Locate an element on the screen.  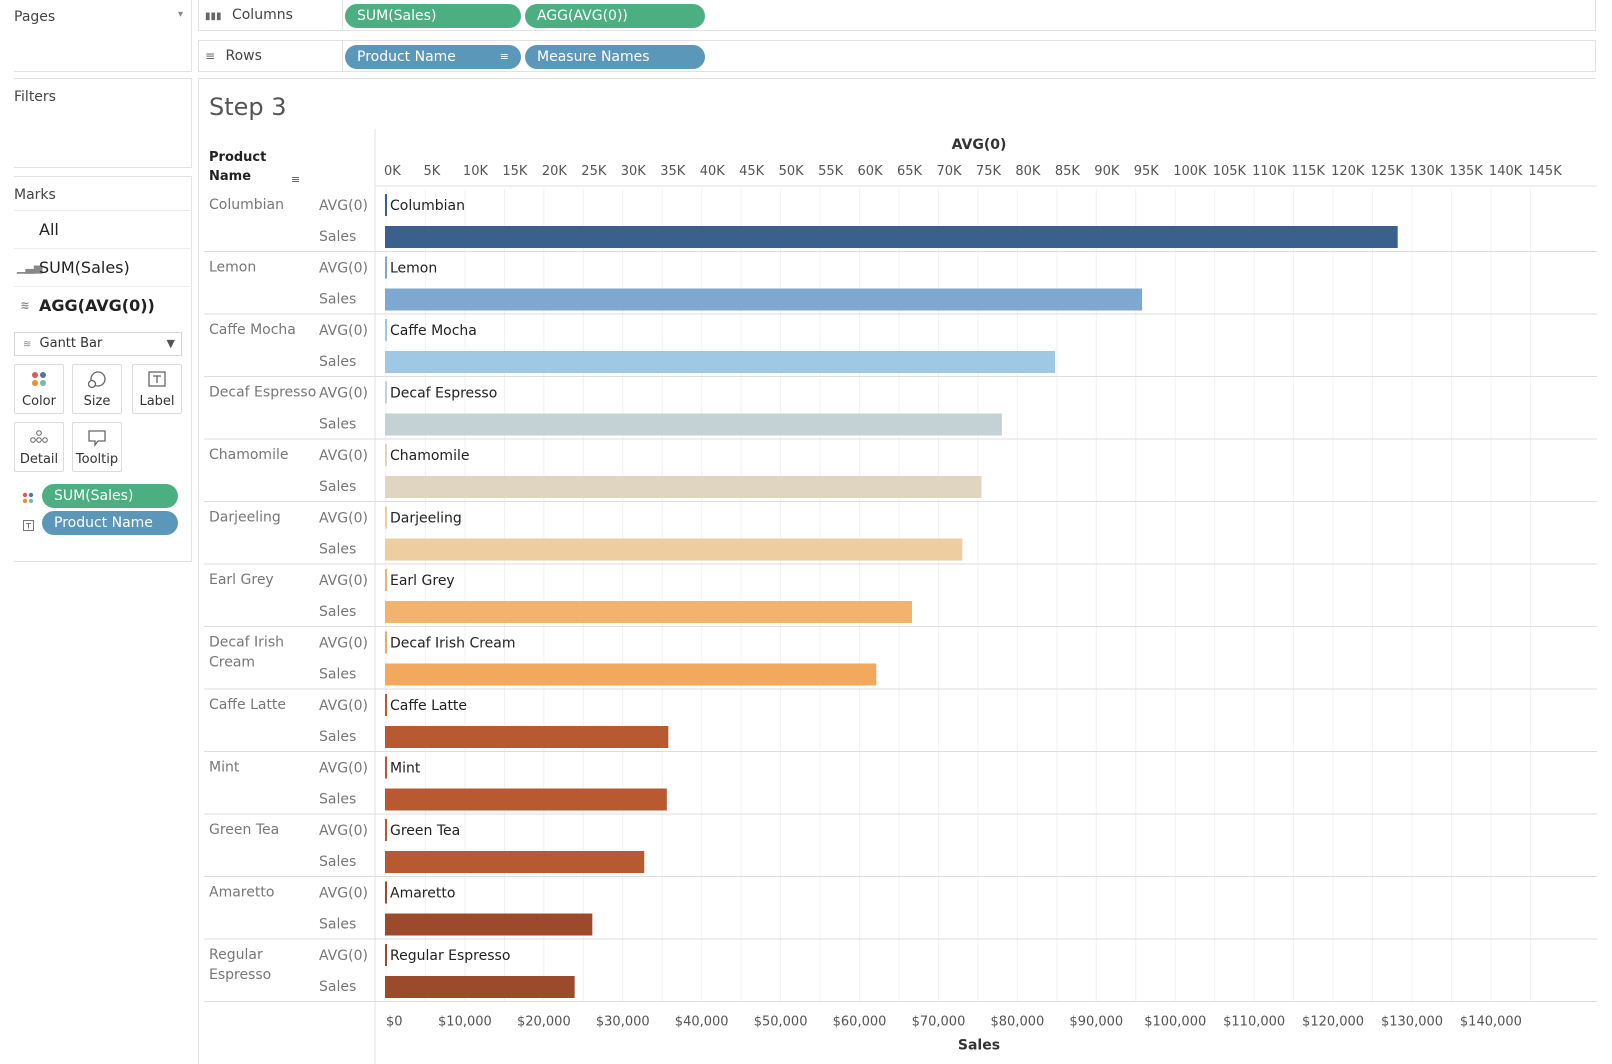
rows-label: Rows is located at coordinates (243, 56).